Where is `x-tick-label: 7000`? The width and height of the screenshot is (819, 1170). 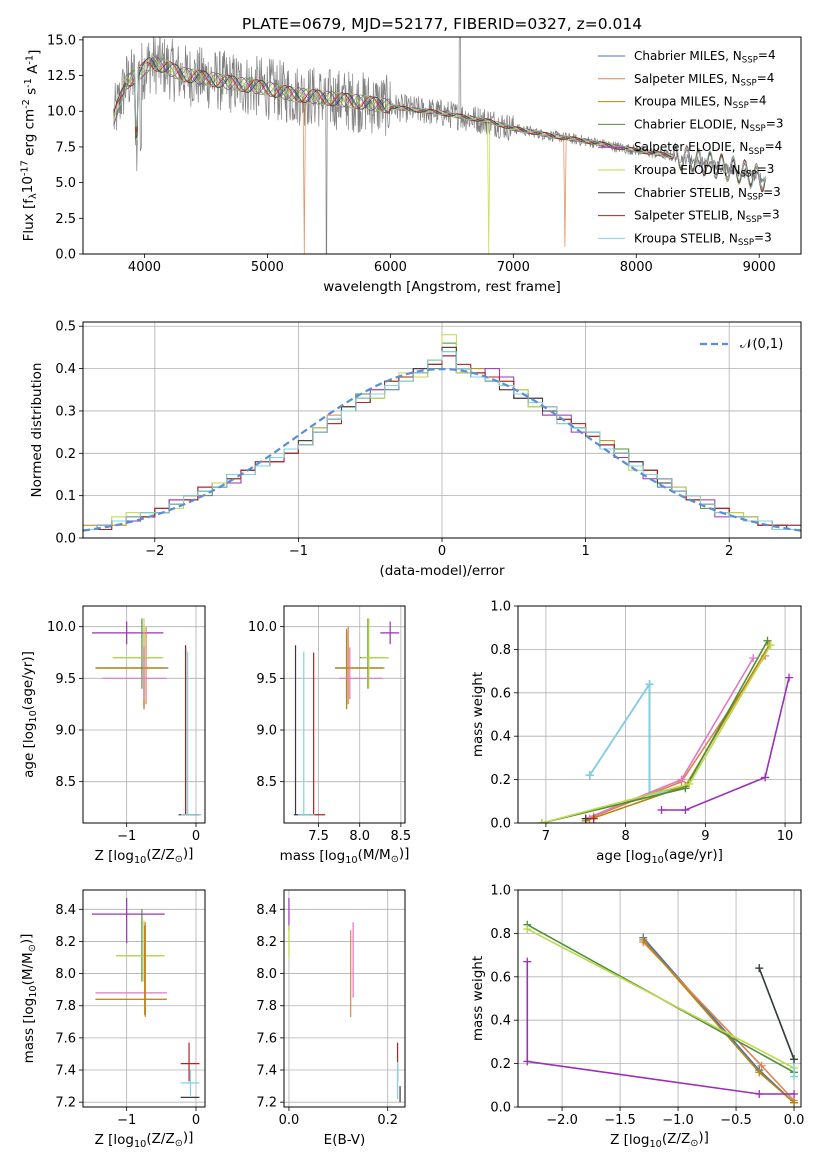 x-tick-label: 7000 is located at coordinates (513, 267).